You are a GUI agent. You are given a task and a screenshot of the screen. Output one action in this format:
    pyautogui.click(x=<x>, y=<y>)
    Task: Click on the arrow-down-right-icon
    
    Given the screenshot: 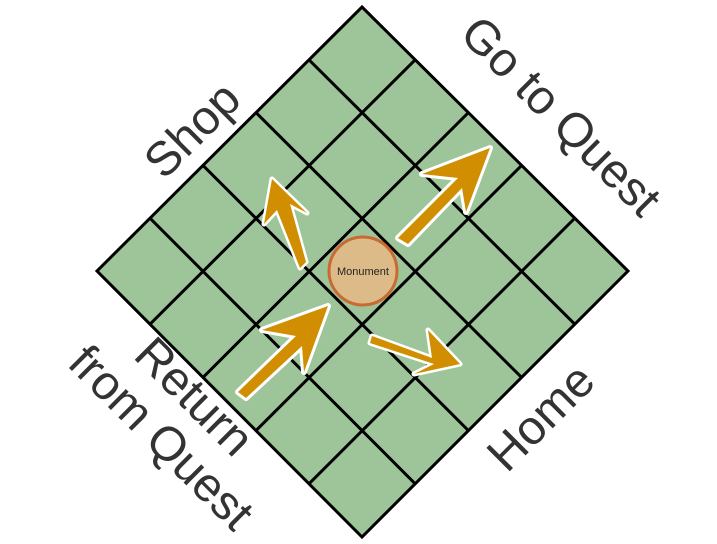 What is the action you would take?
    pyautogui.click(x=415, y=352)
    